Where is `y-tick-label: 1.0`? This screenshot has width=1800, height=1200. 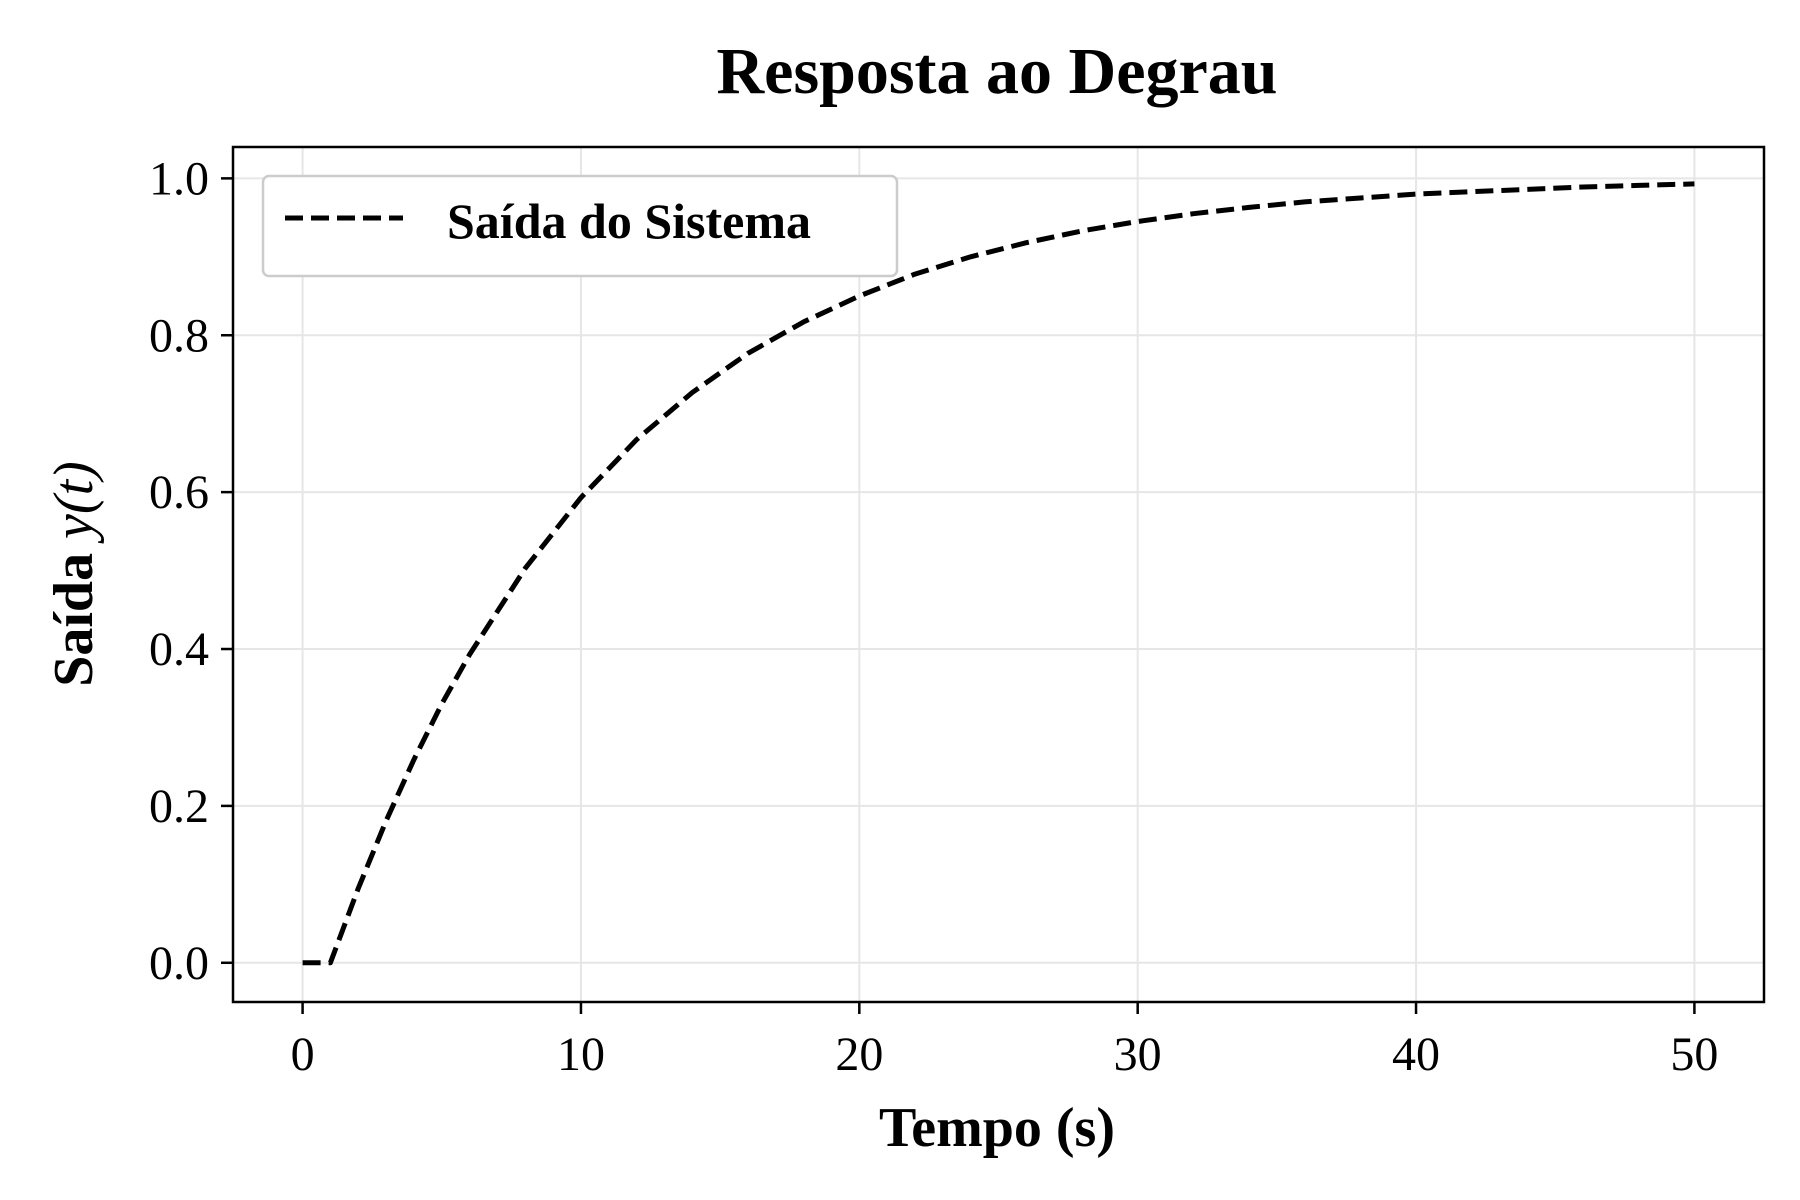 y-tick-label: 1.0 is located at coordinates (179, 178).